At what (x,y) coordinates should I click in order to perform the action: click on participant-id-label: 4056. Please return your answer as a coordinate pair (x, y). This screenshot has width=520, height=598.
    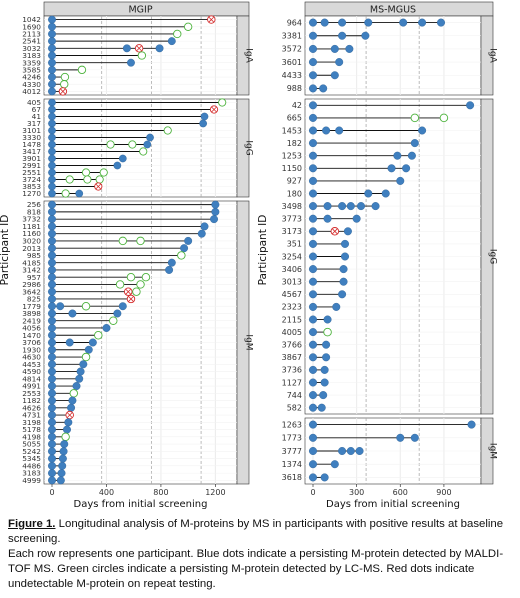
    Looking at the image, I should click on (31, 328).